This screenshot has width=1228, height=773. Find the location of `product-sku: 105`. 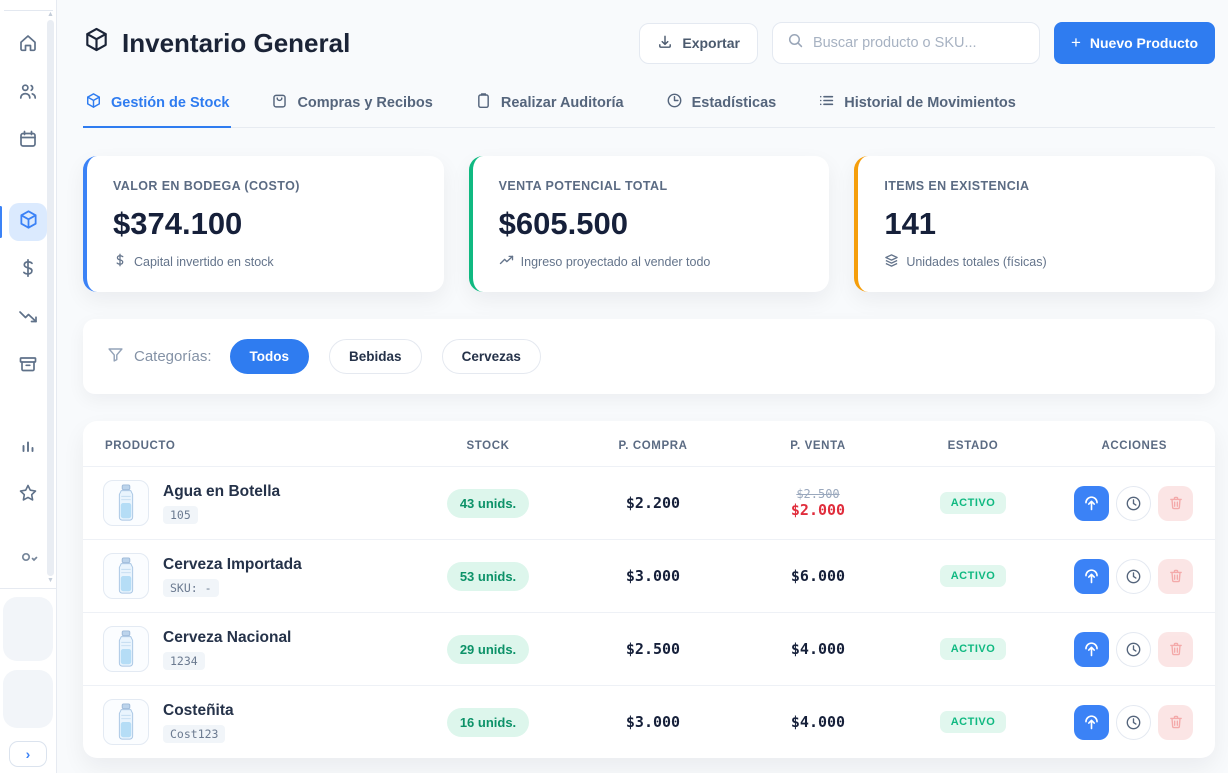

product-sku: 105 is located at coordinates (180, 514).